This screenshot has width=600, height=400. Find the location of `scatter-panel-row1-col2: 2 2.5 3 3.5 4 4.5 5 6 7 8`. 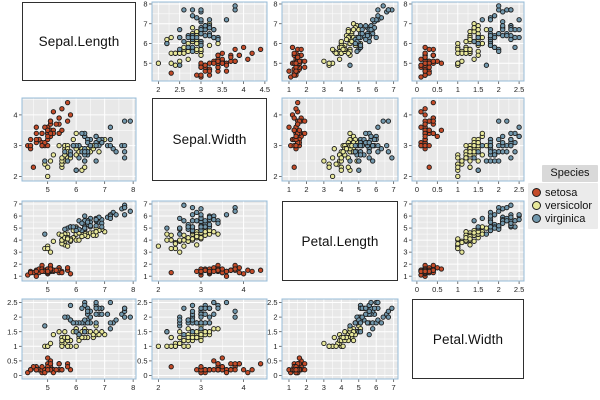

scatter-panel-row1-col2: 2 2.5 3 3.5 4 4.5 5 6 7 8 is located at coordinates (206, 47).